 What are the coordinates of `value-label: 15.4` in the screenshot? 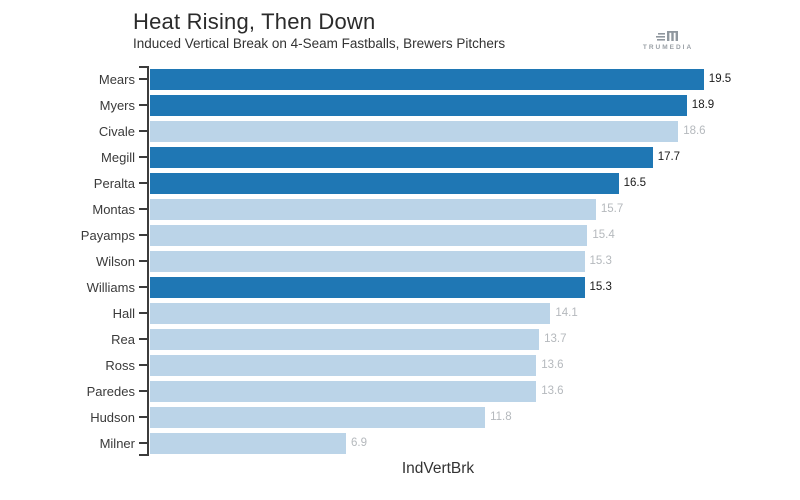 It's located at (603, 235).